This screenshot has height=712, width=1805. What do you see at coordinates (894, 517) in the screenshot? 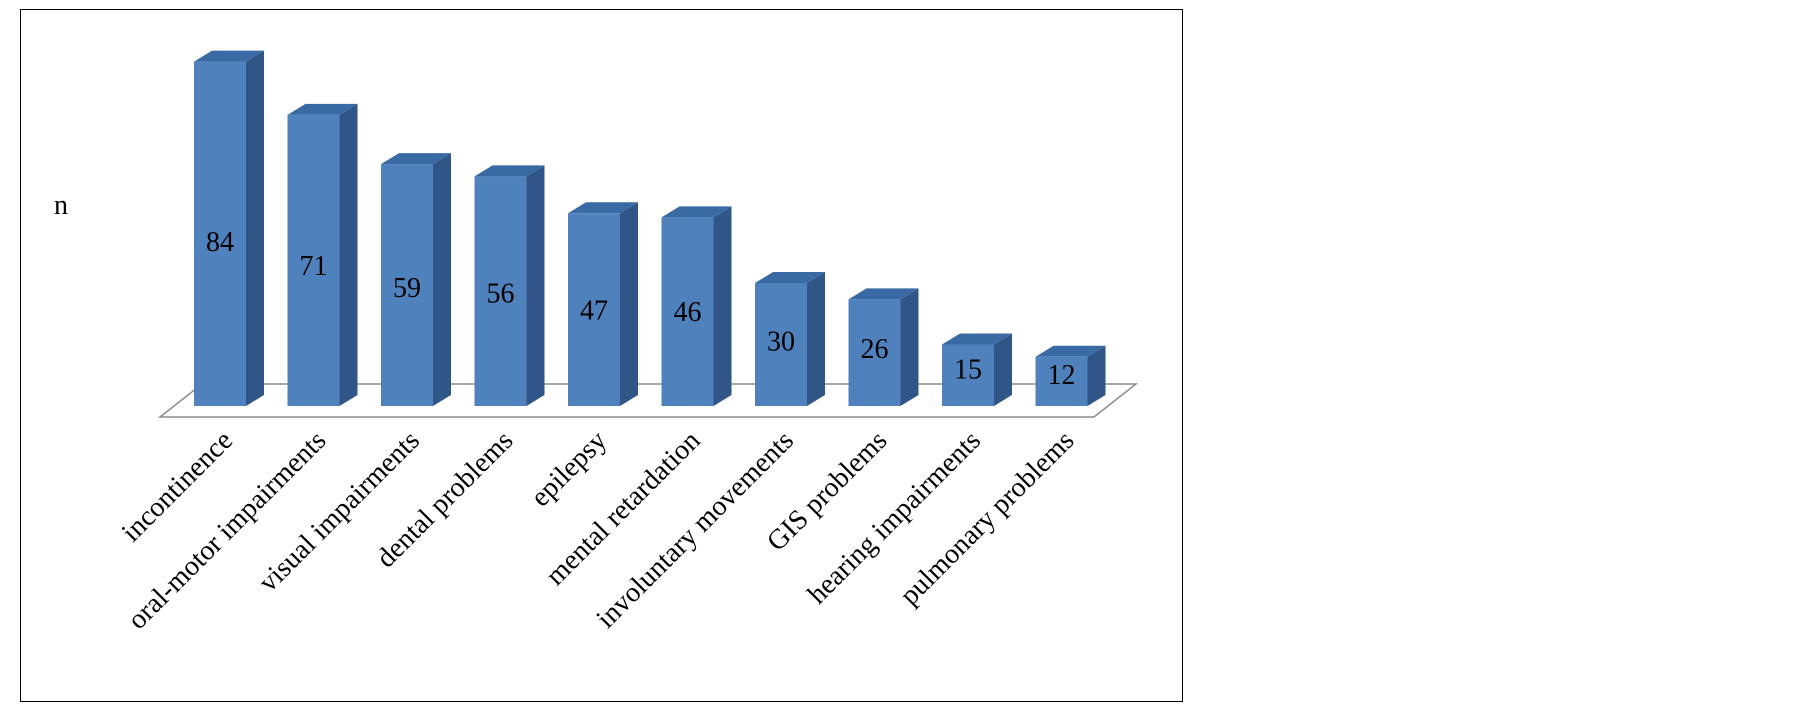
I see `category-label: hearing impairments` at bounding box center [894, 517].